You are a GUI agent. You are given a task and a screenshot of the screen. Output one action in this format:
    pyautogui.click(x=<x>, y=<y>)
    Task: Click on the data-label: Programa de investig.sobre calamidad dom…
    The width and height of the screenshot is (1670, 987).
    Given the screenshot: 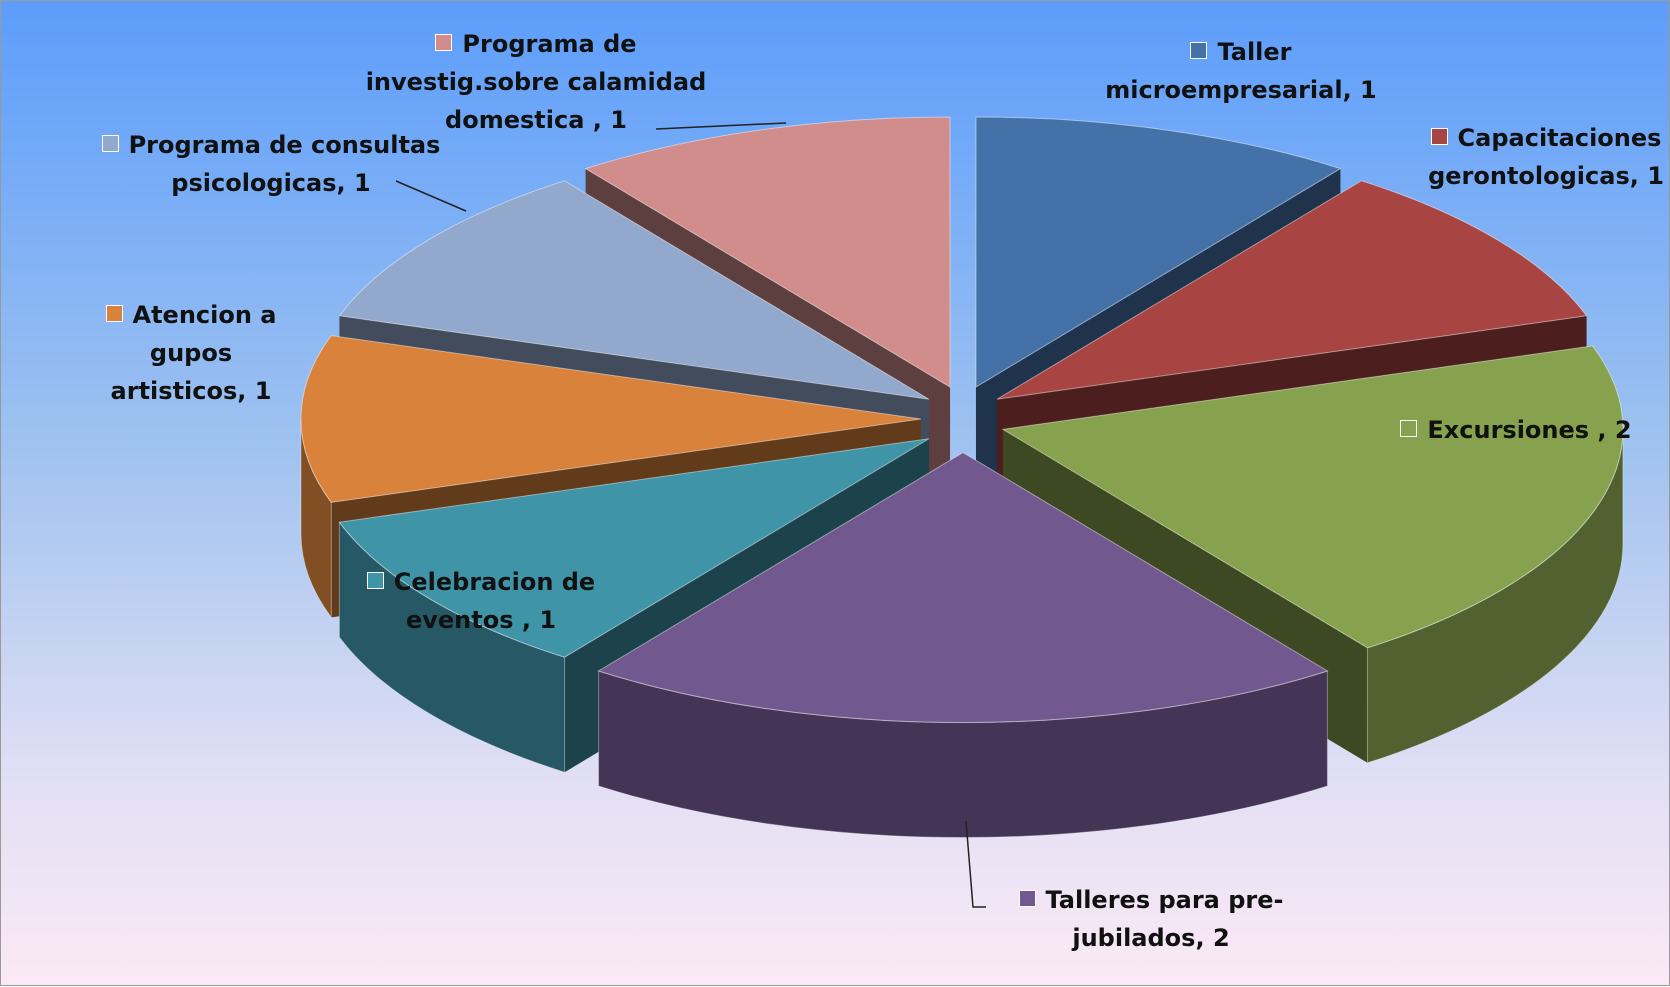 What is the action you would take?
    pyautogui.click(x=536, y=82)
    